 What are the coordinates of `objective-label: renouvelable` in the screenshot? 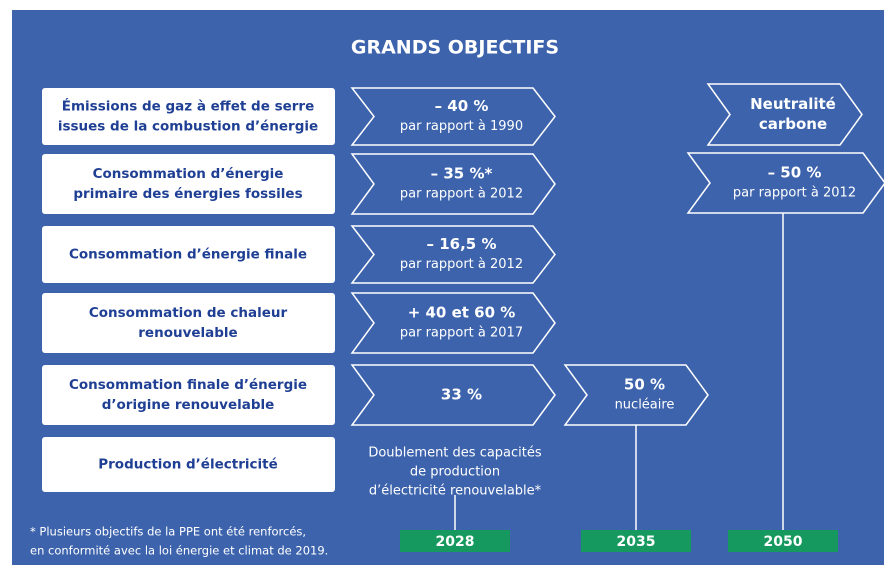 It's located at (187, 333).